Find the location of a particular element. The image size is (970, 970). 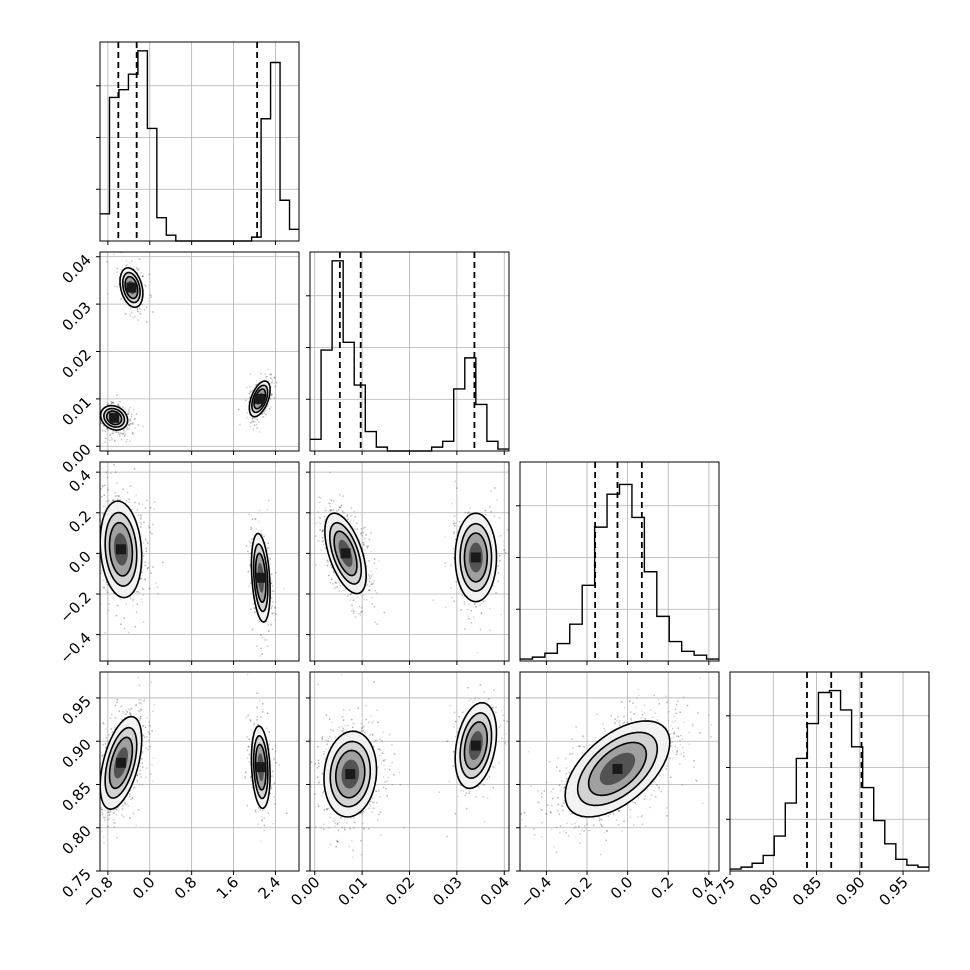

density-peak is located at coordinates (350, 774).